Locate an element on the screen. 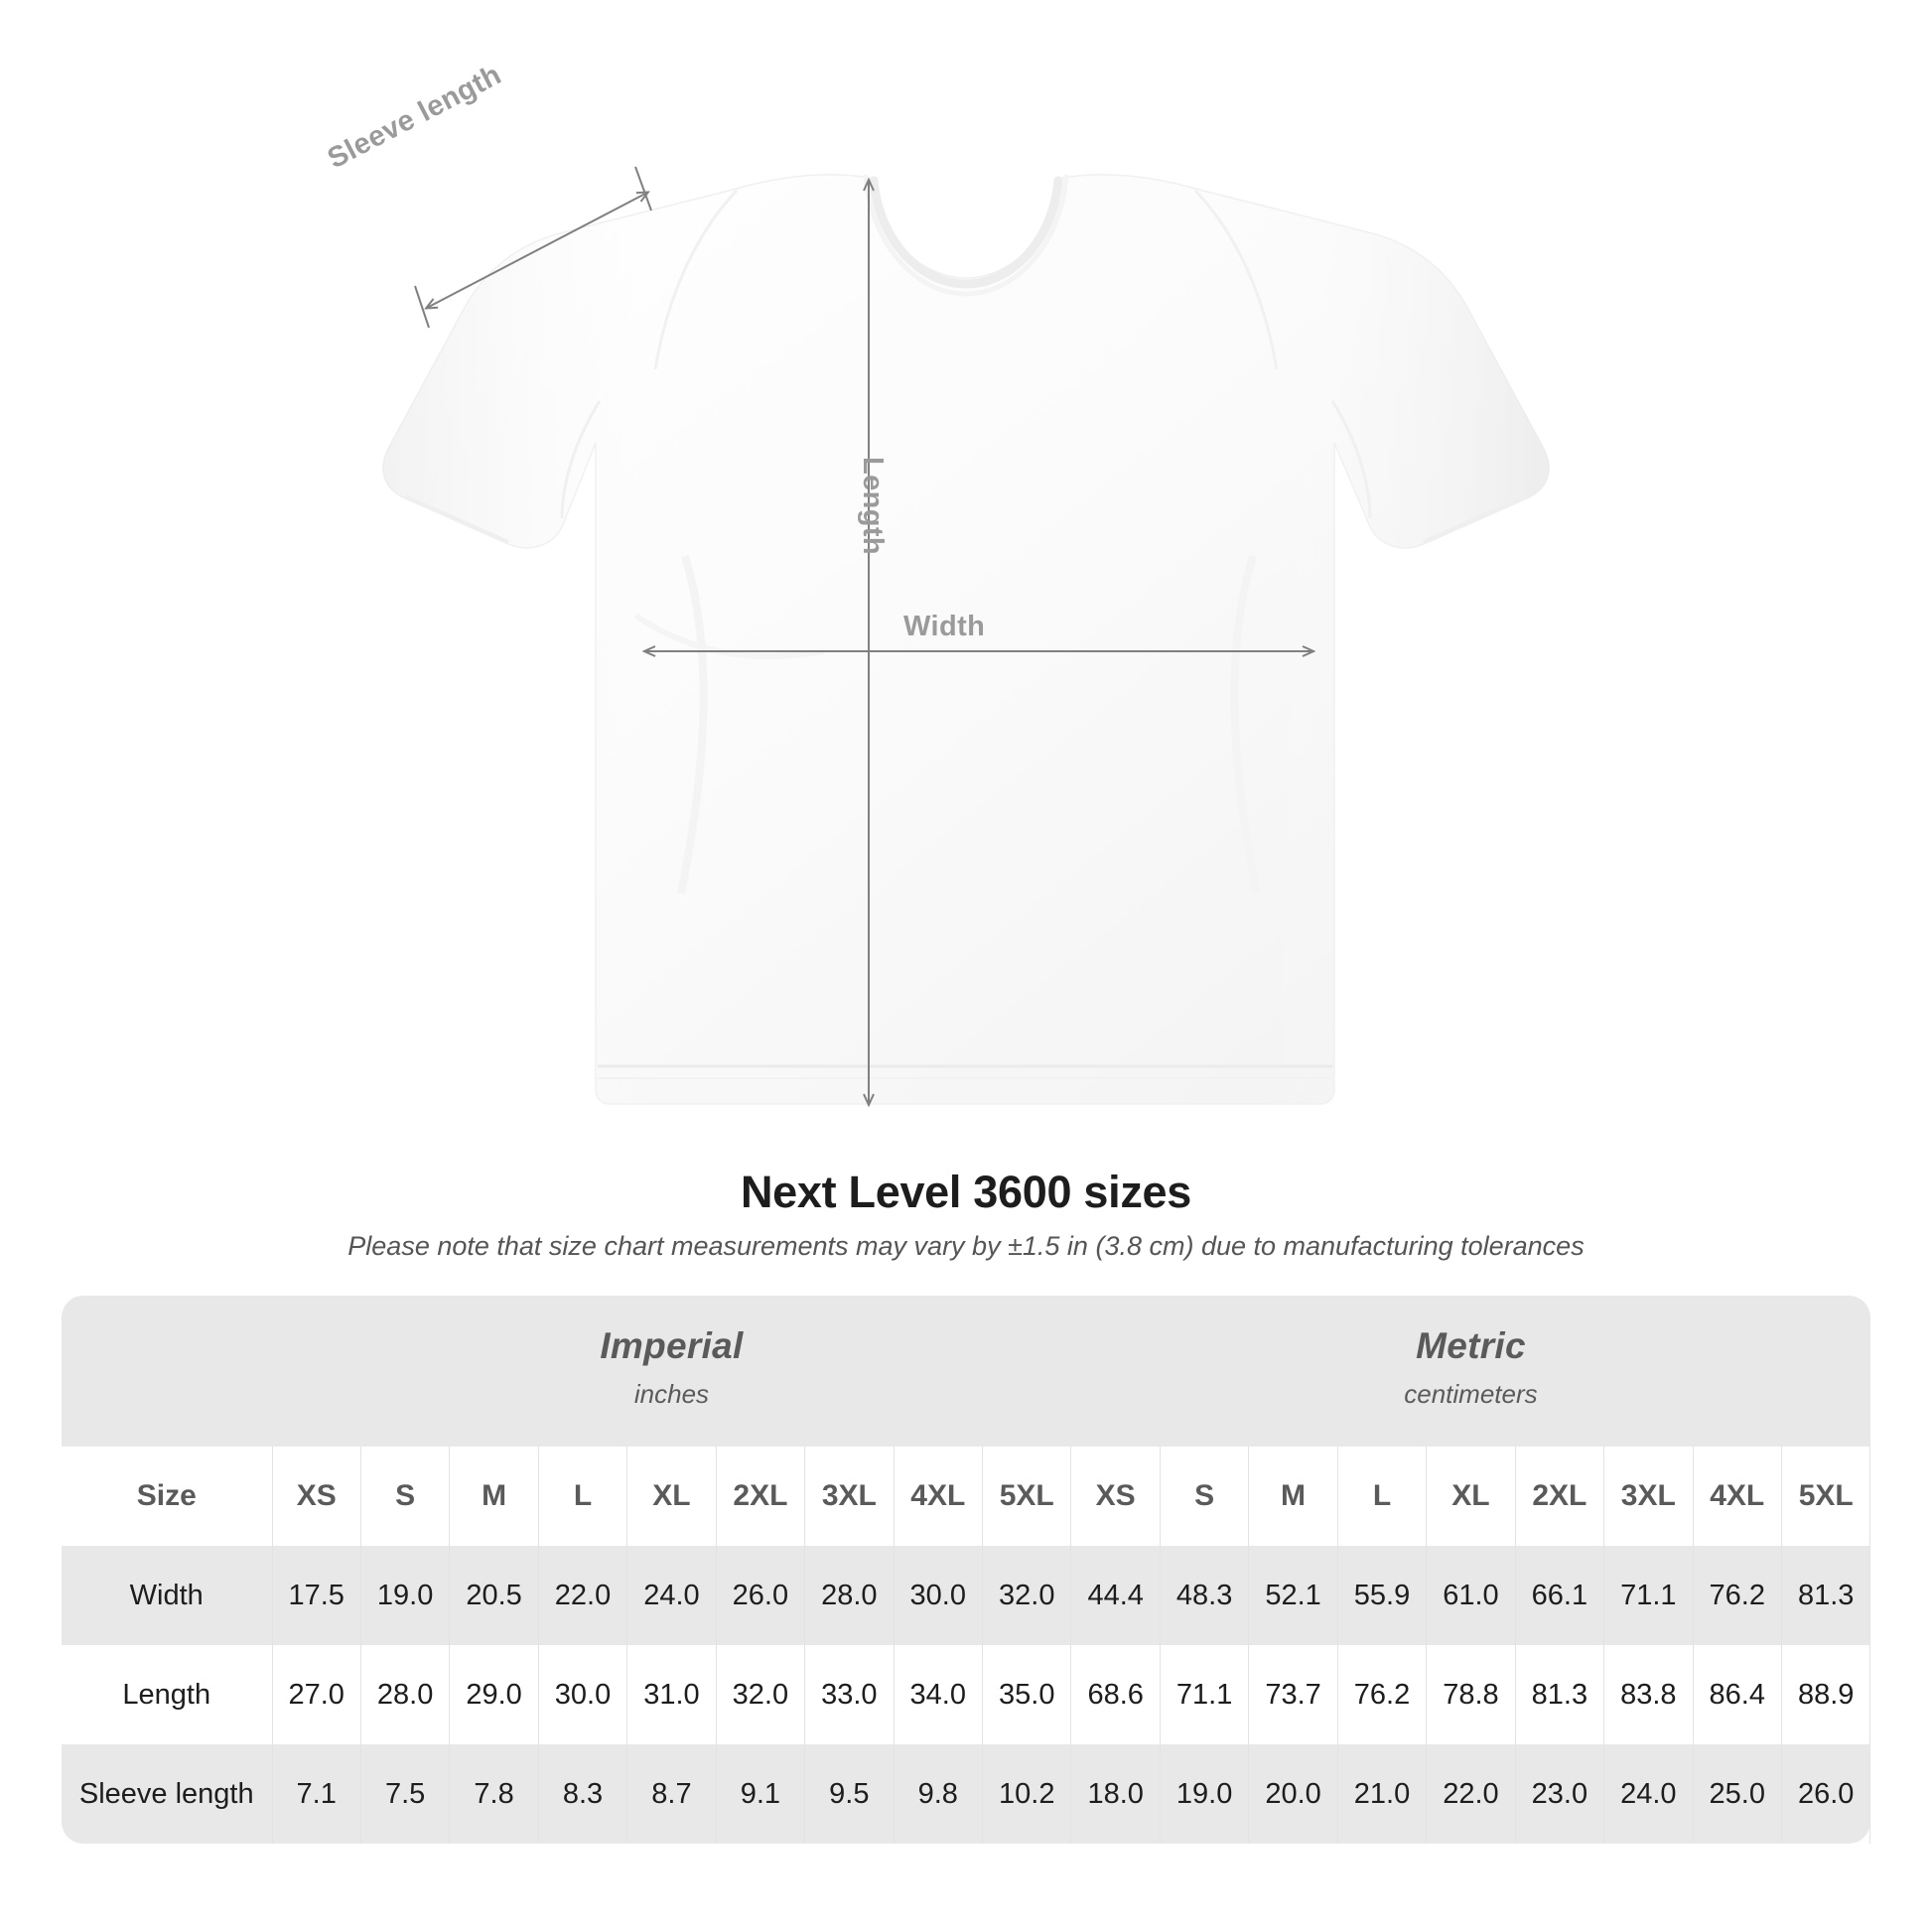  unit-group-unit: centimeters is located at coordinates (1471, 1393).